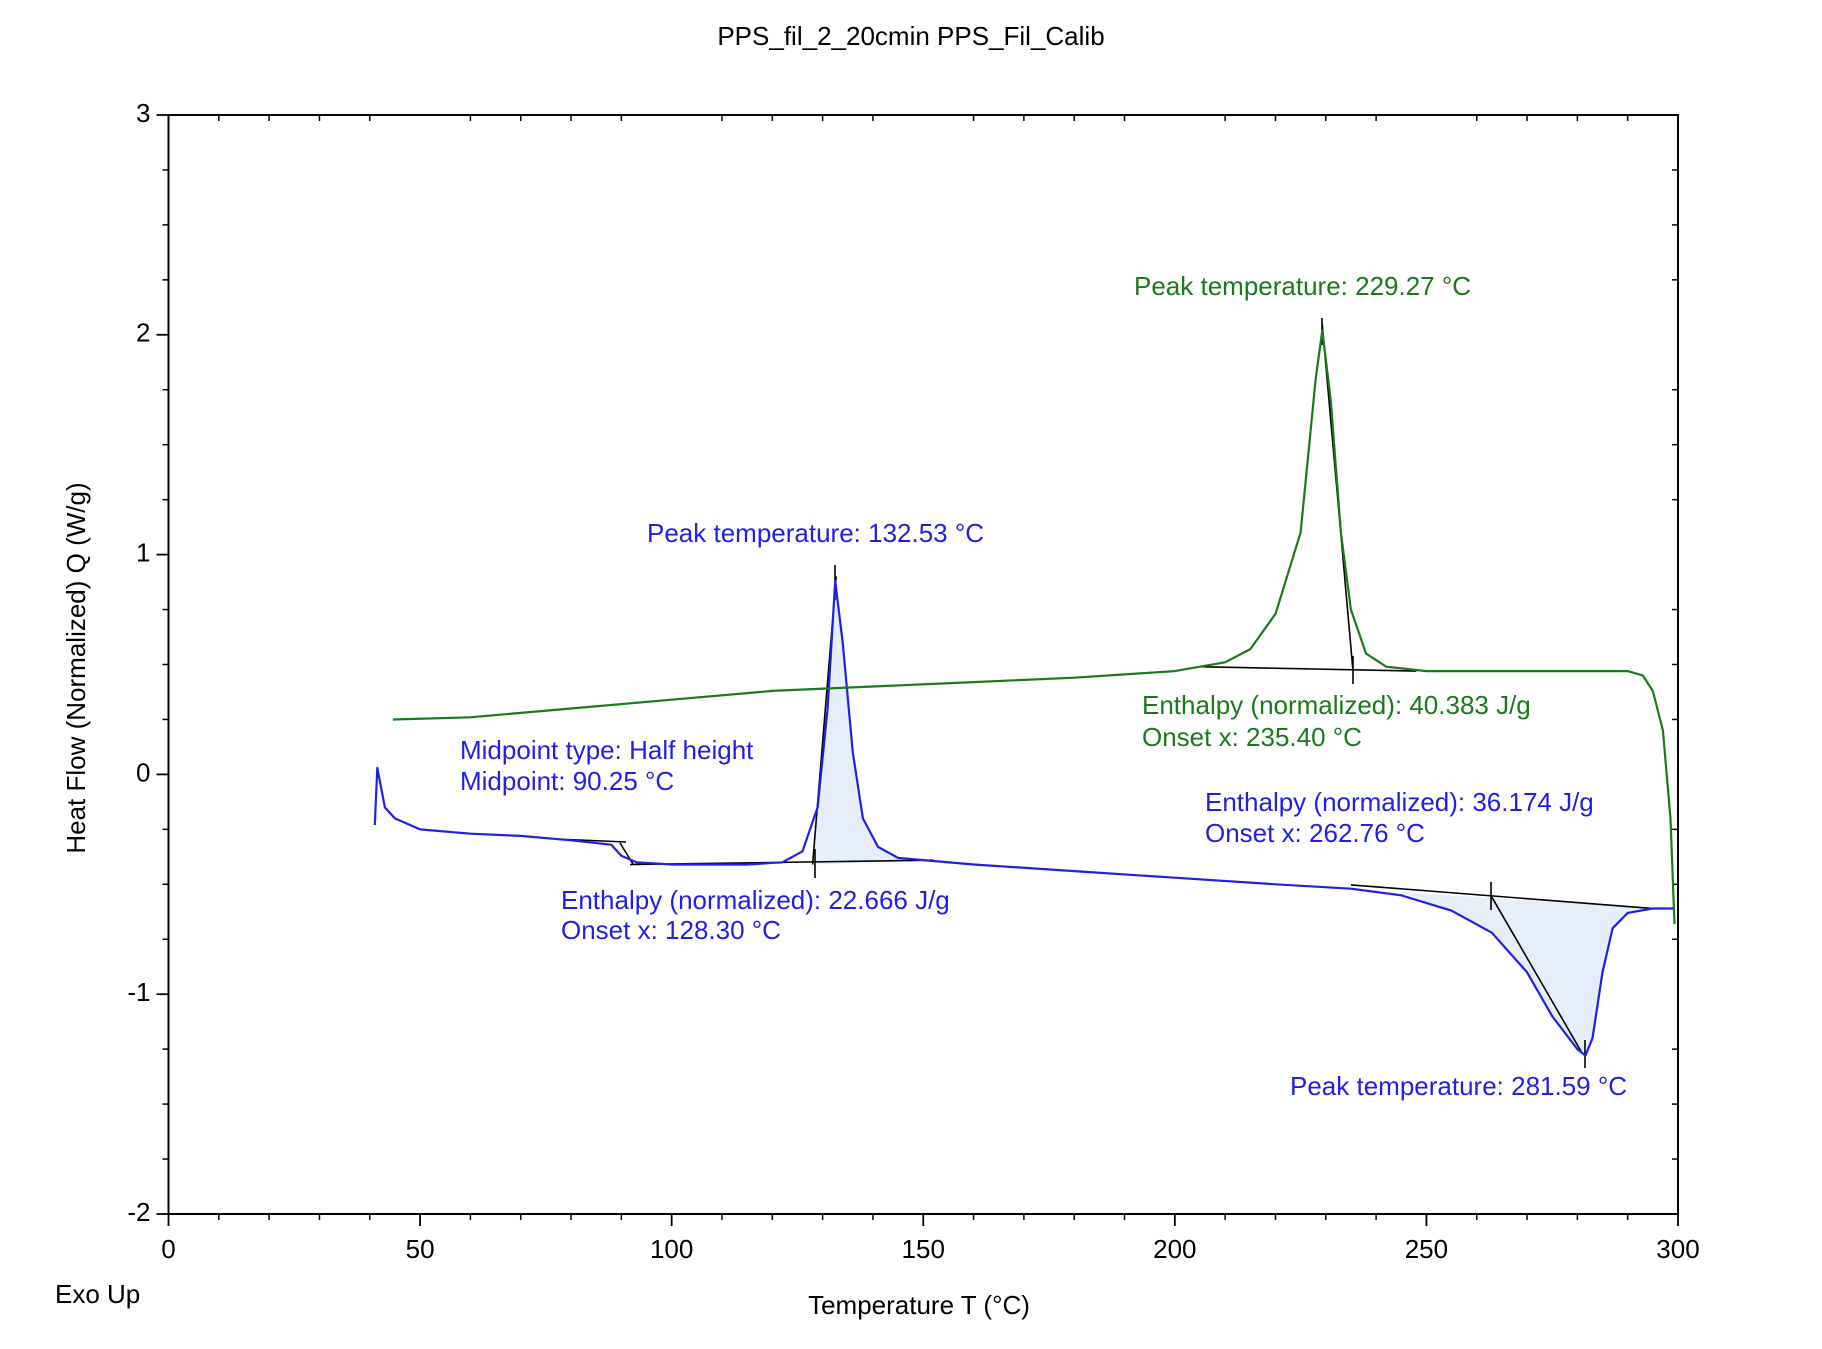 This screenshot has height=1349, width=1822. What do you see at coordinates (168, 1249) in the screenshot?
I see `x-tick-label: 0` at bounding box center [168, 1249].